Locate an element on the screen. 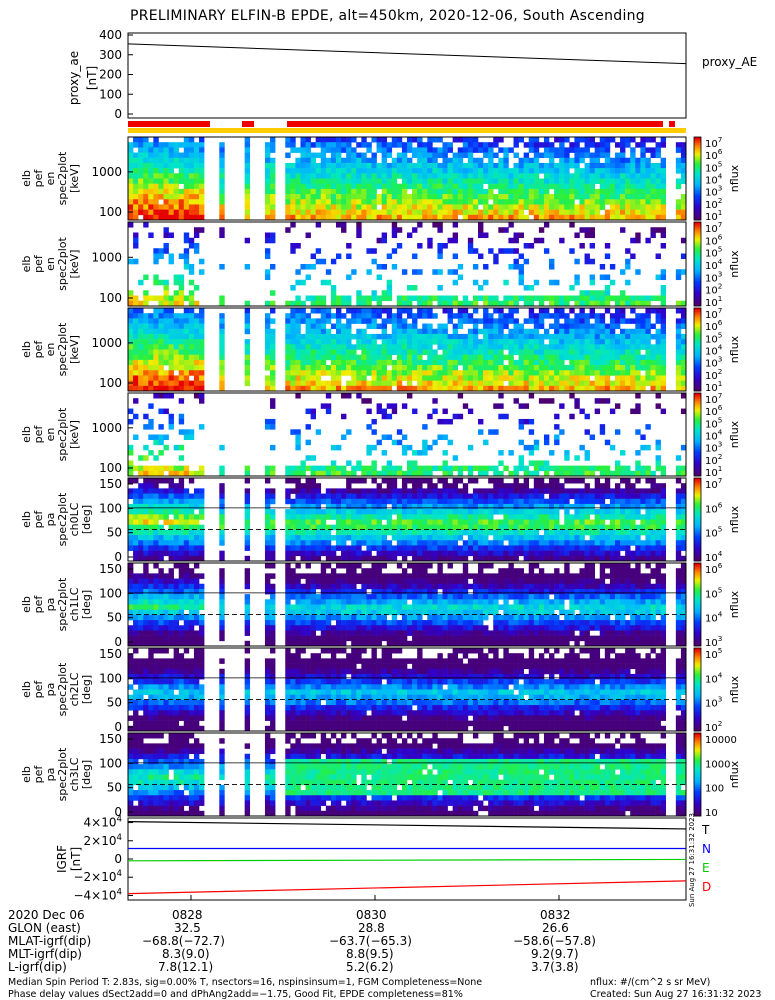  ytick-pef_para: 1000 is located at coordinates (106, 343).